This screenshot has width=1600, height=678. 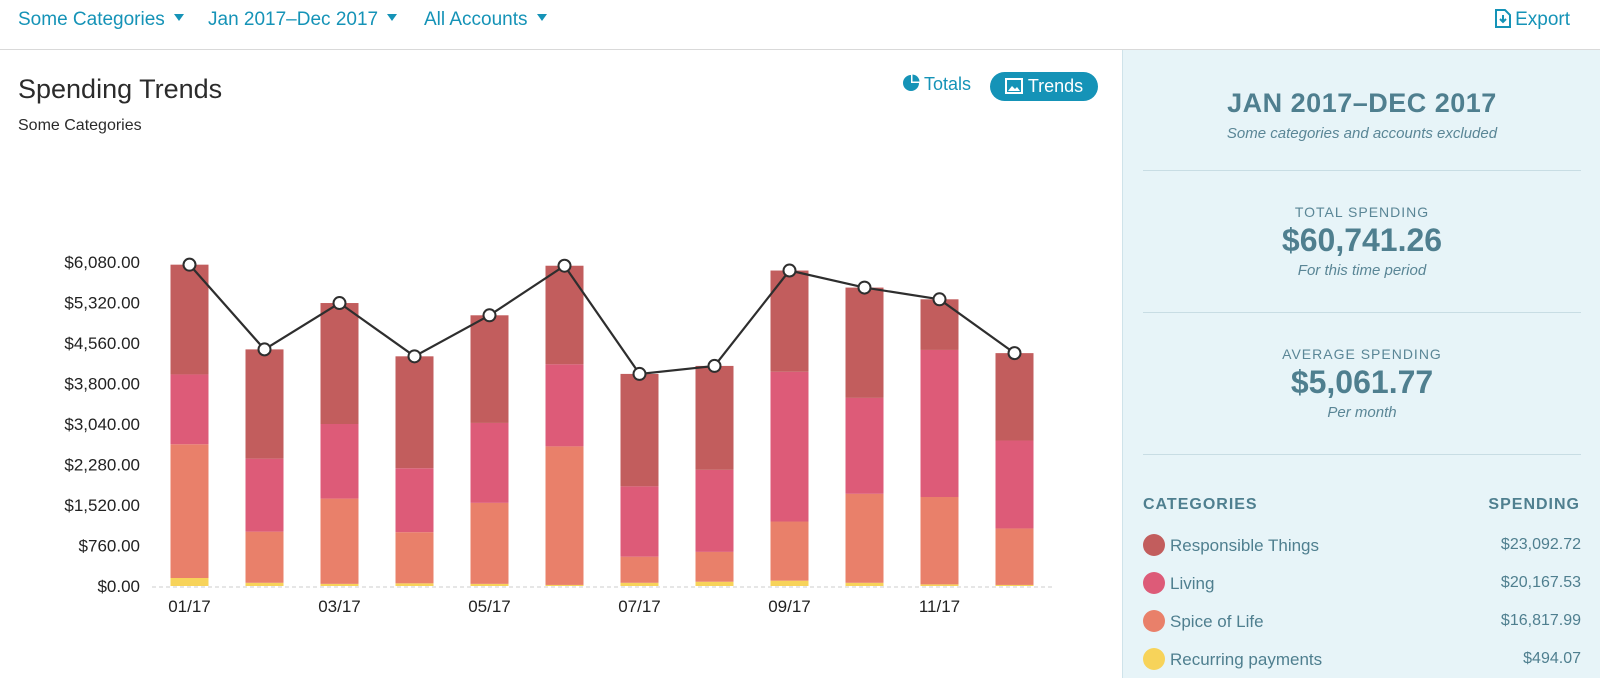 I want to click on totals-view-button: Totals, so click(x=936, y=84).